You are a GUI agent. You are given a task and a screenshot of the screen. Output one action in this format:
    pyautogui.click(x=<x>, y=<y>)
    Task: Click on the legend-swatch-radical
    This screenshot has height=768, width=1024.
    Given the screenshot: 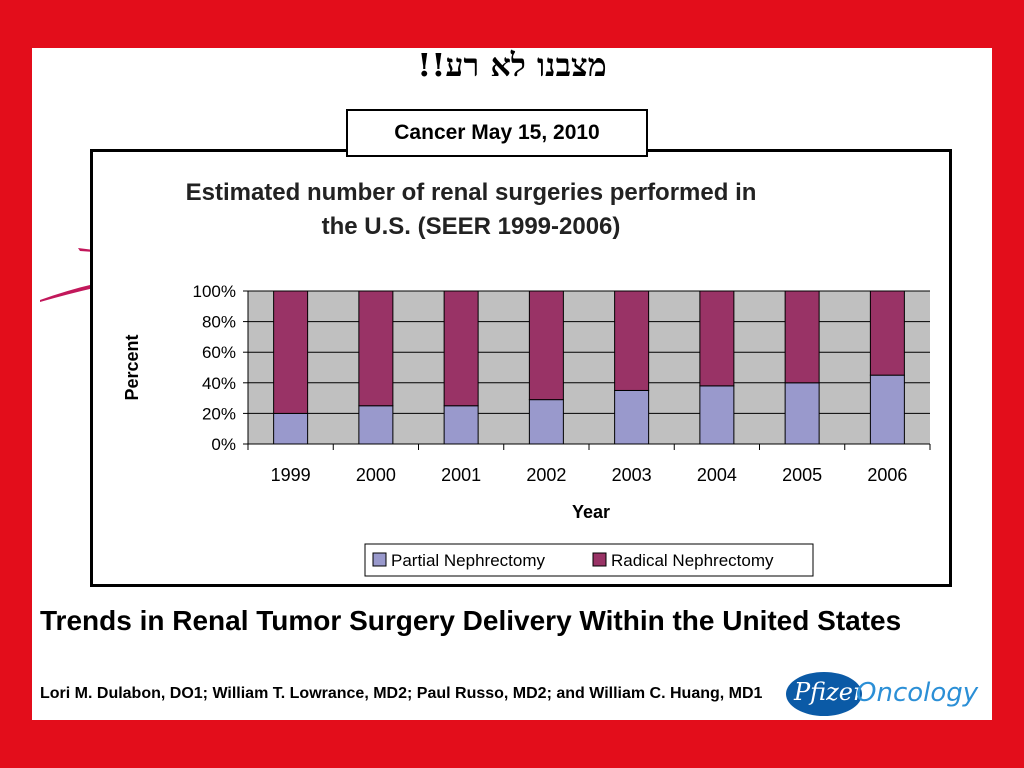 What is the action you would take?
    pyautogui.click(x=599, y=559)
    